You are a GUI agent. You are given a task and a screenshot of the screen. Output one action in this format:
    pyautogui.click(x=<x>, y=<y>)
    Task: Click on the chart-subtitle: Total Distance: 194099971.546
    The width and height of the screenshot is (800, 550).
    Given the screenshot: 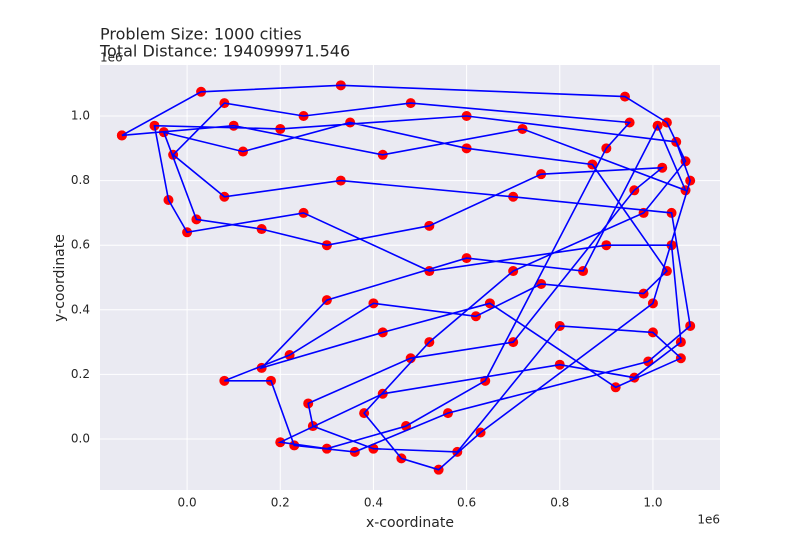 What is the action you would take?
    pyautogui.click(x=224, y=51)
    